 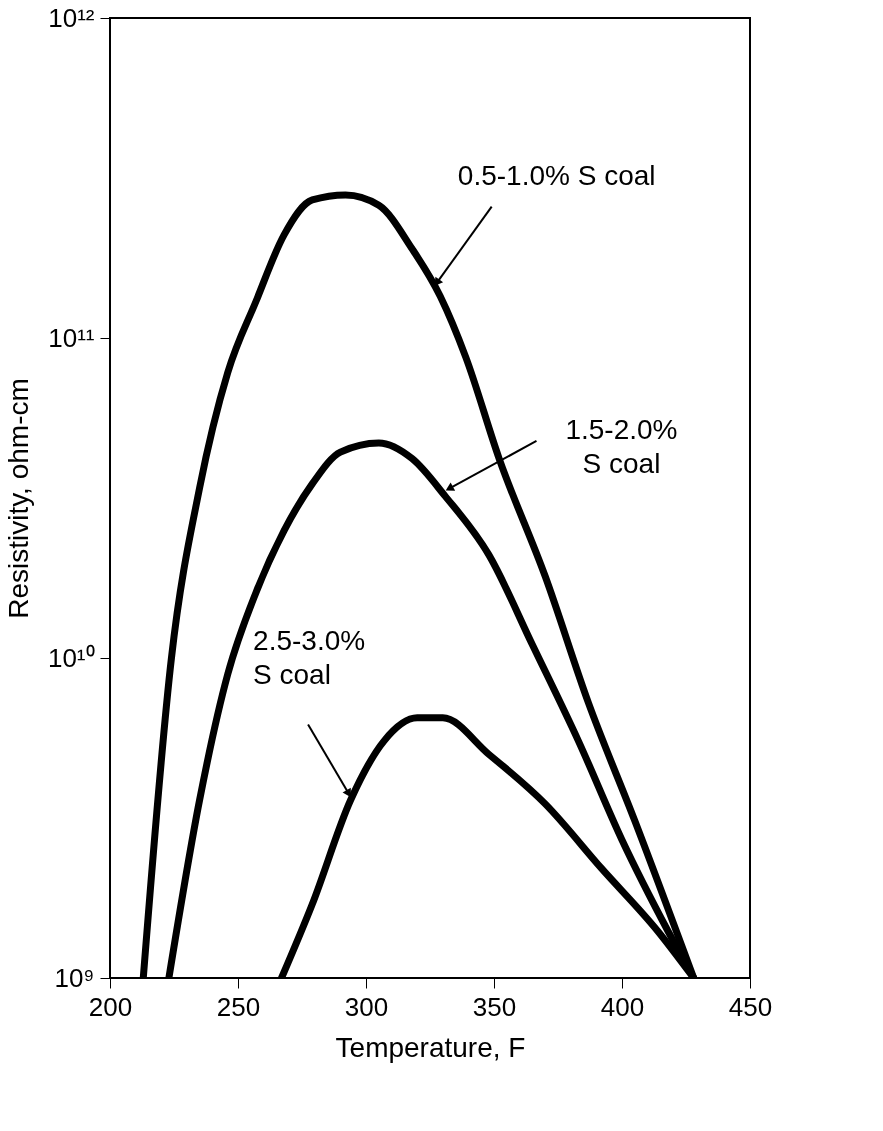 What do you see at coordinates (74, 977) in the screenshot?
I see `y-tick-label: 10⁹` at bounding box center [74, 977].